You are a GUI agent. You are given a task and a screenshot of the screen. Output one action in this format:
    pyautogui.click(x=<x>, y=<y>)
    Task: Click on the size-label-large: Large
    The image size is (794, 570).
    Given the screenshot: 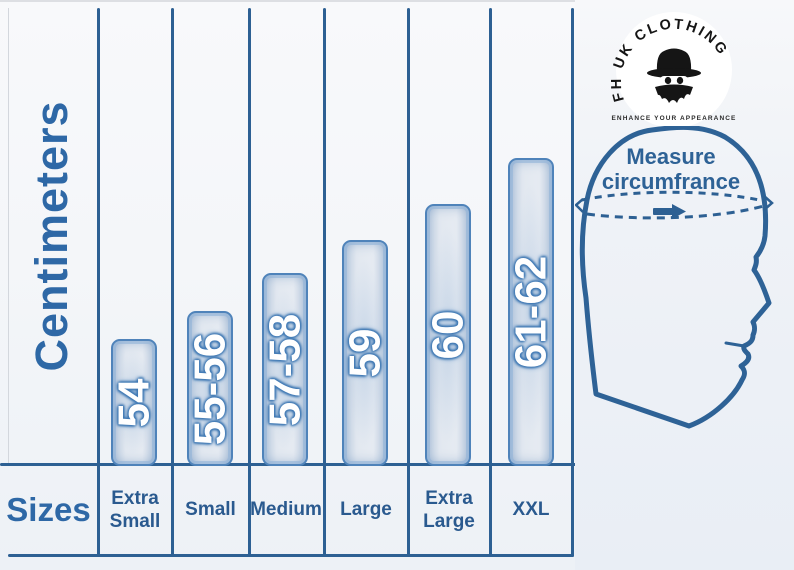 What is the action you would take?
    pyautogui.click(x=366, y=510)
    